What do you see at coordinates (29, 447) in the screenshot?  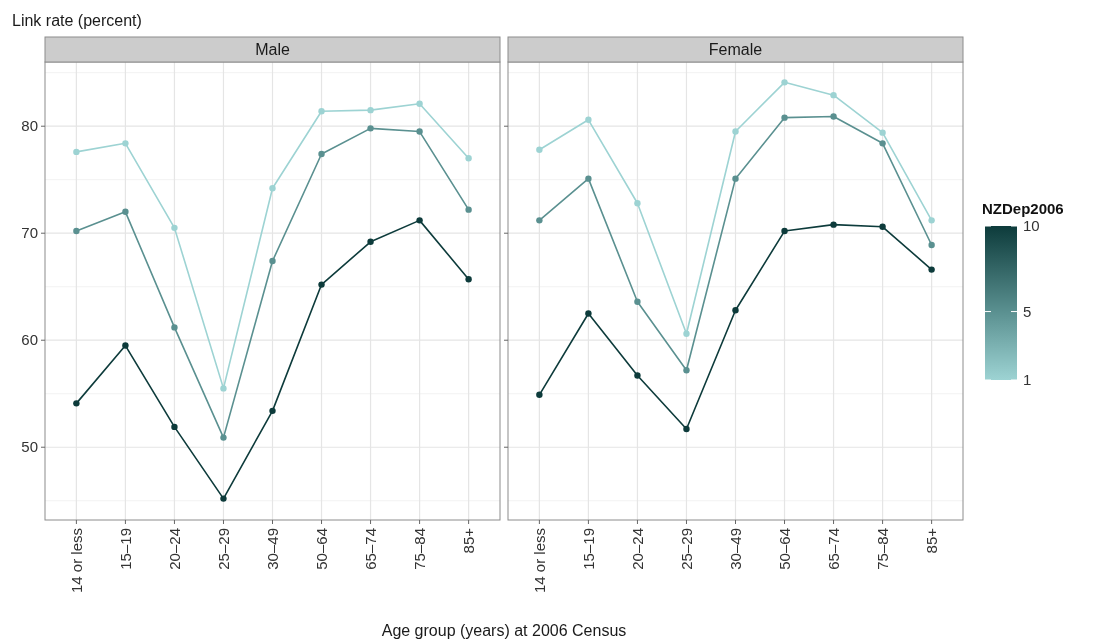 I see `y-tick-label: 50` at bounding box center [29, 447].